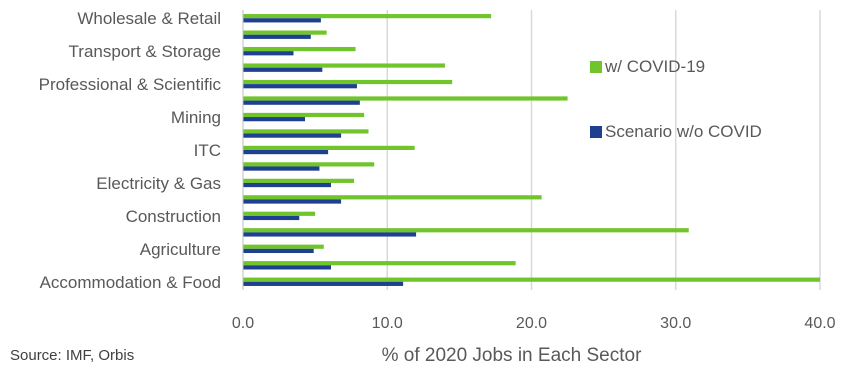 The image size is (848, 368). Describe the element at coordinates (675, 323) in the screenshot. I see `x-tick-label: 30.0` at that location.